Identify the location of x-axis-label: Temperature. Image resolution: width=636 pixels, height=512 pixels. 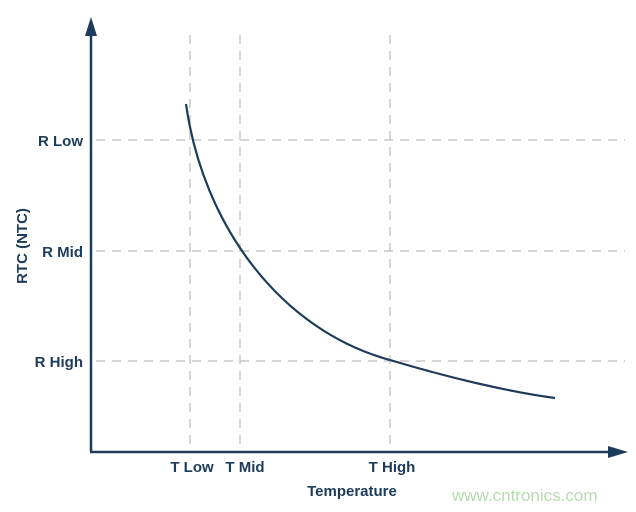
(352, 491).